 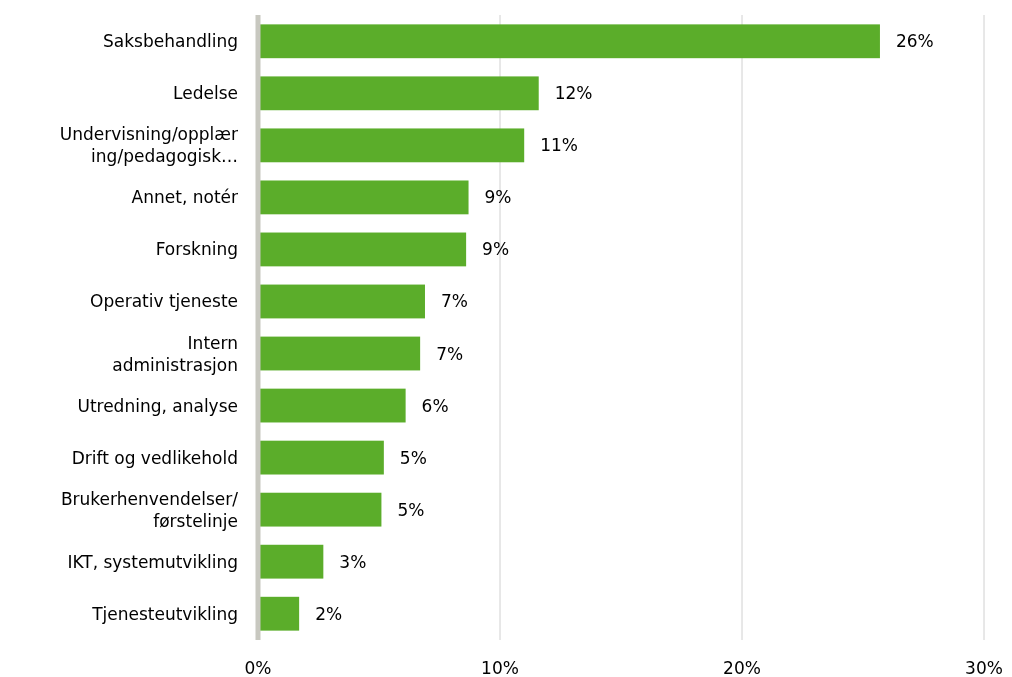 What do you see at coordinates (184, 197) in the screenshot?
I see `y-tick-label: Annet, notér` at bounding box center [184, 197].